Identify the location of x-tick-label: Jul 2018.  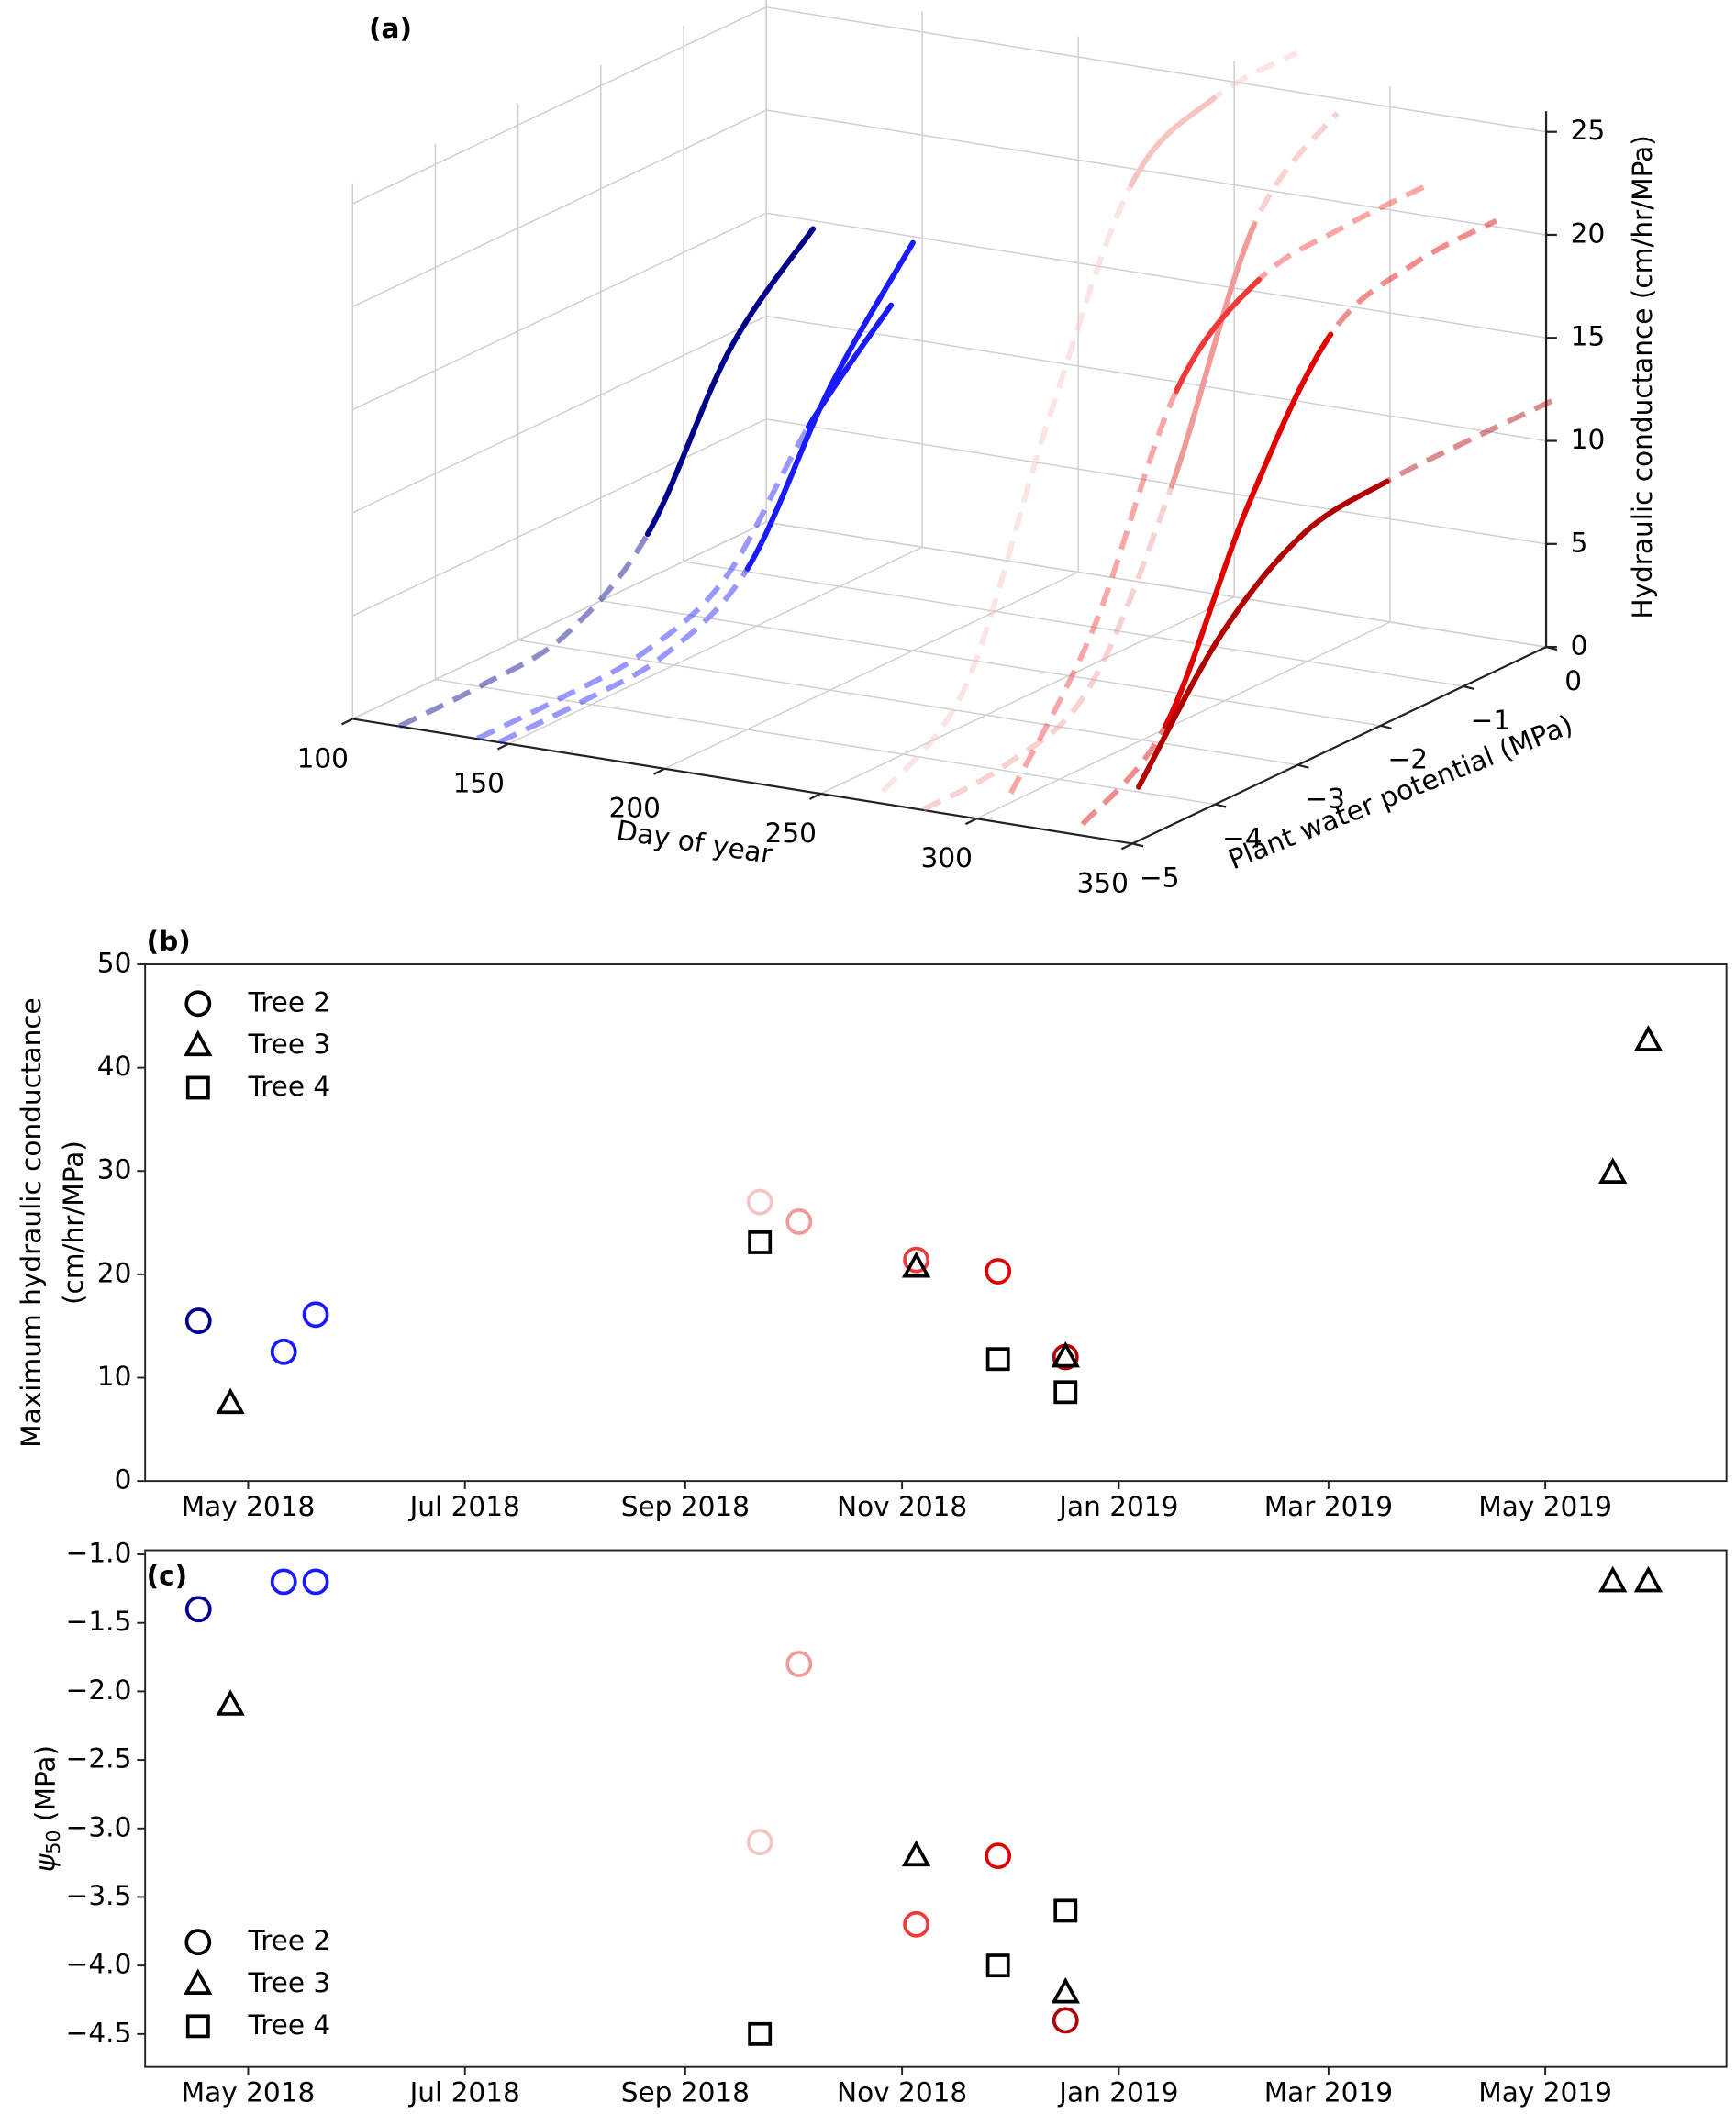
(464, 2092).